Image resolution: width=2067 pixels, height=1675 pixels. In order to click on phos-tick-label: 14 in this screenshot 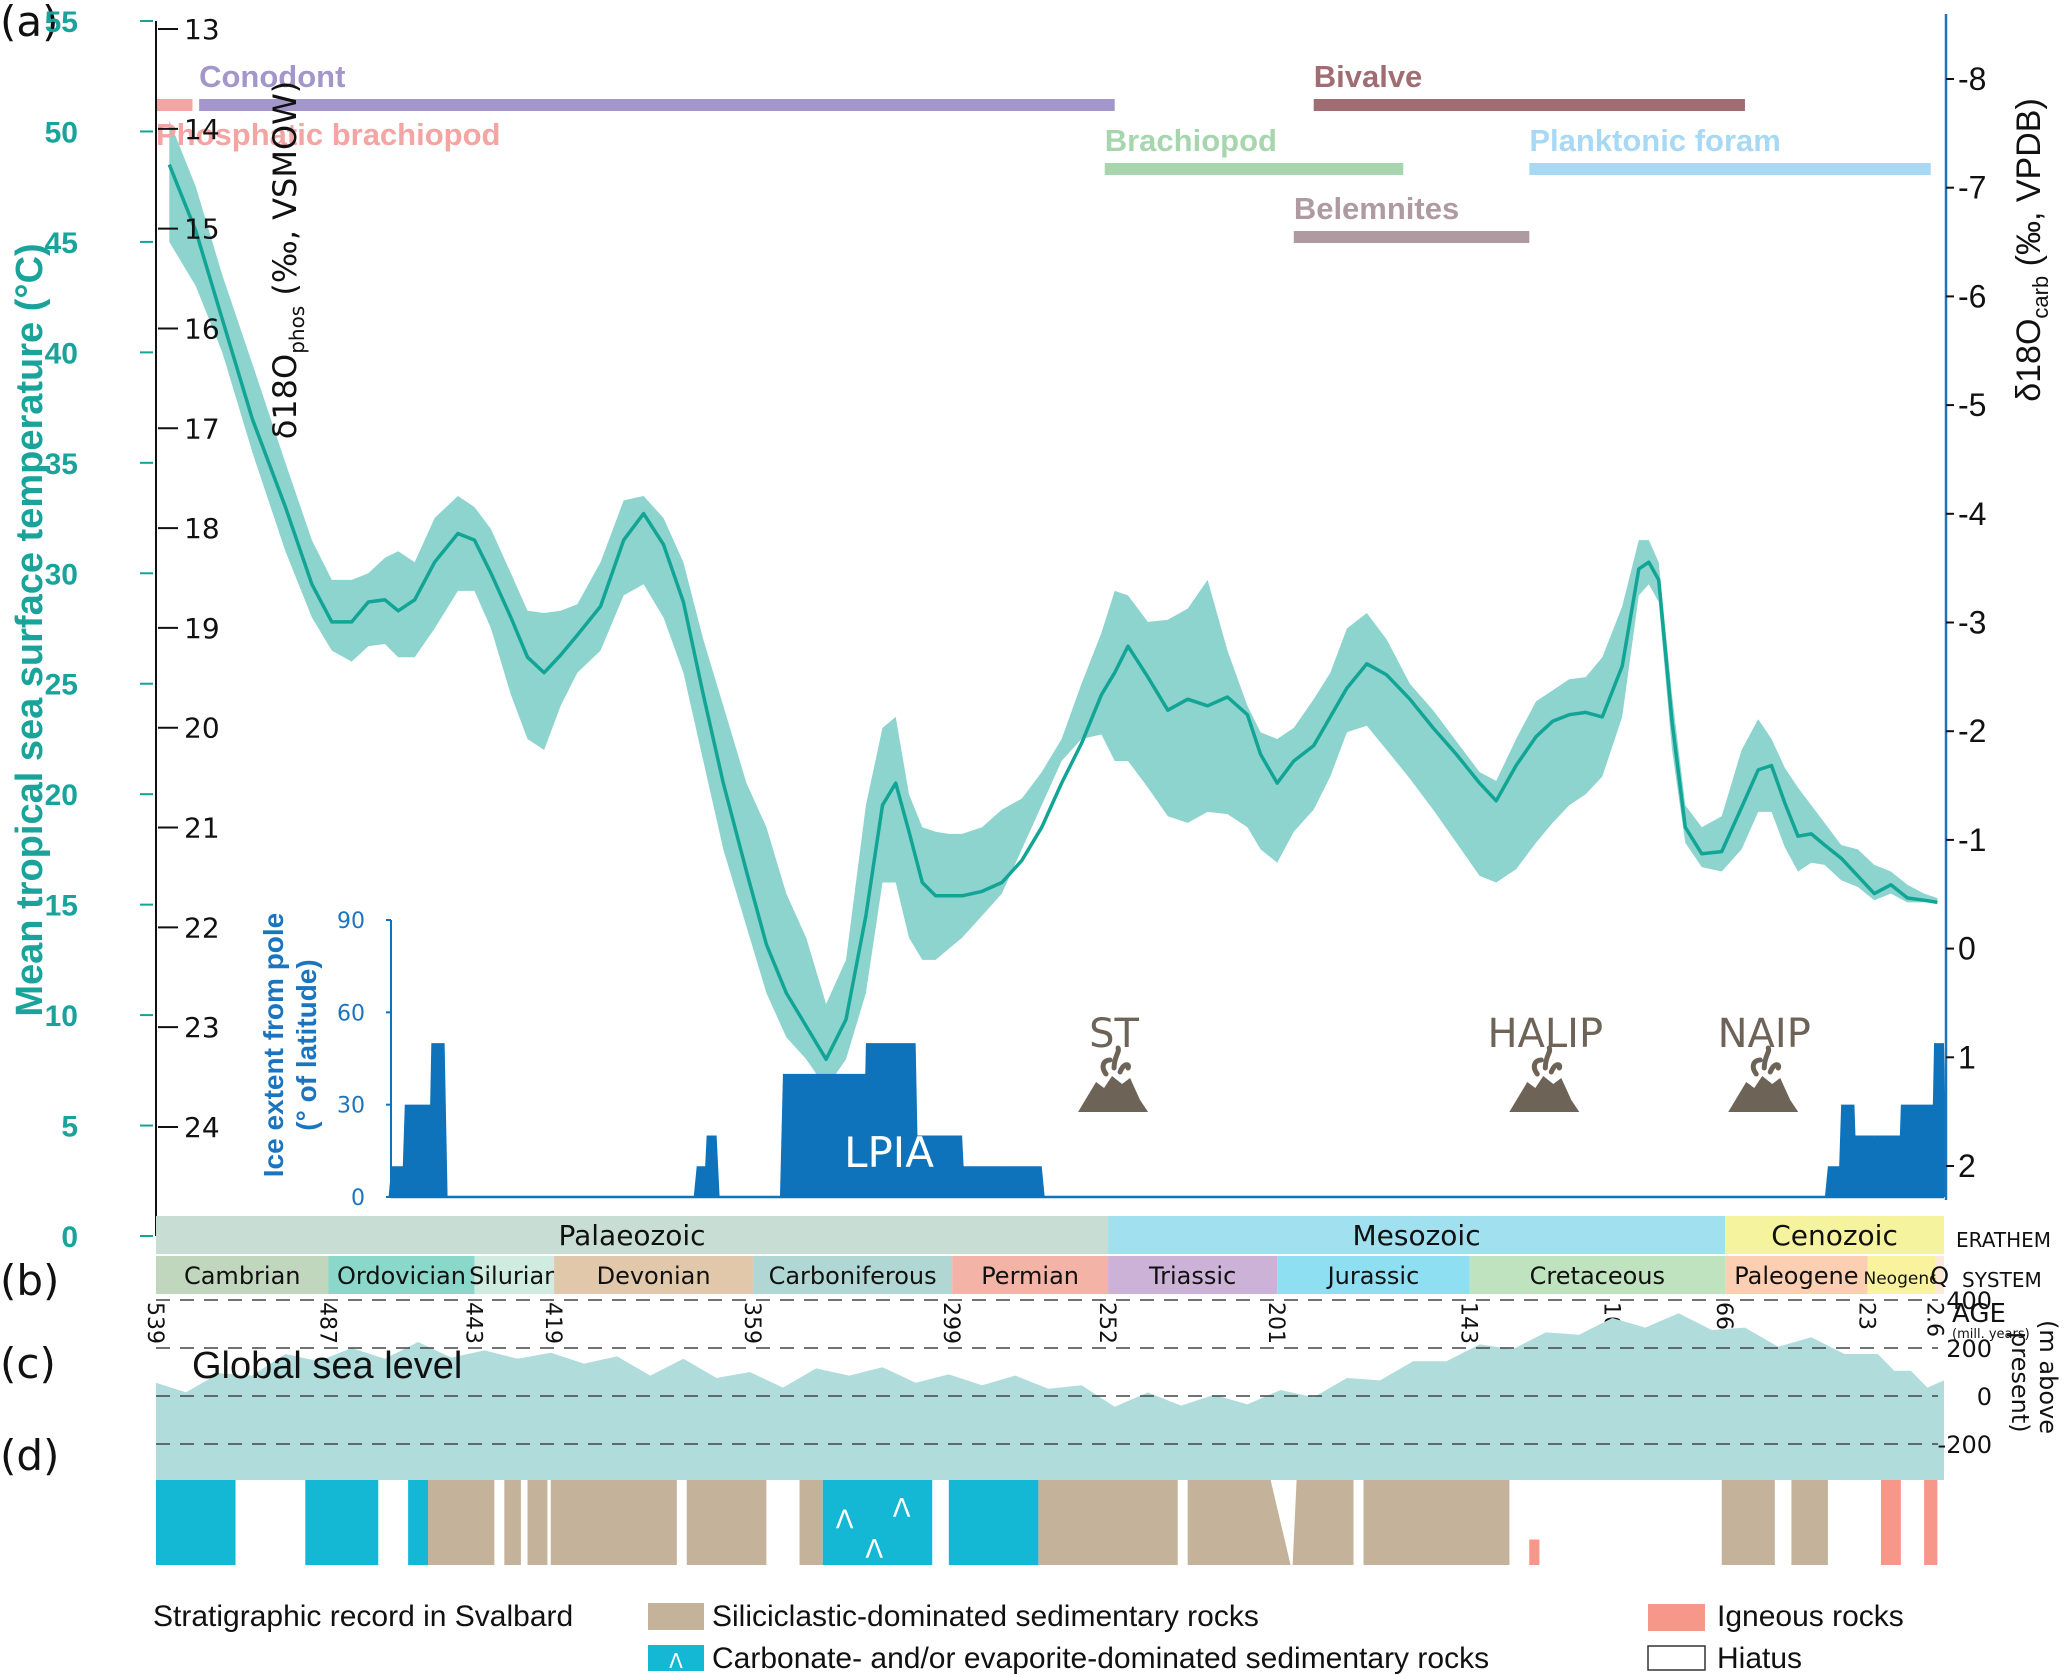, I will do `click(202, 129)`.